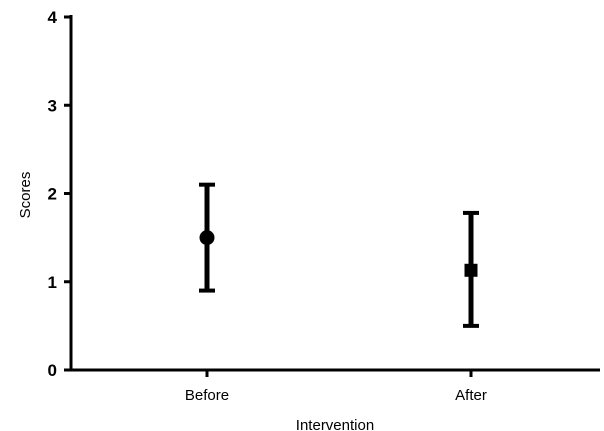 This screenshot has width=604, height=431. I want to click on x-tick-label: After, so click(471, 395).